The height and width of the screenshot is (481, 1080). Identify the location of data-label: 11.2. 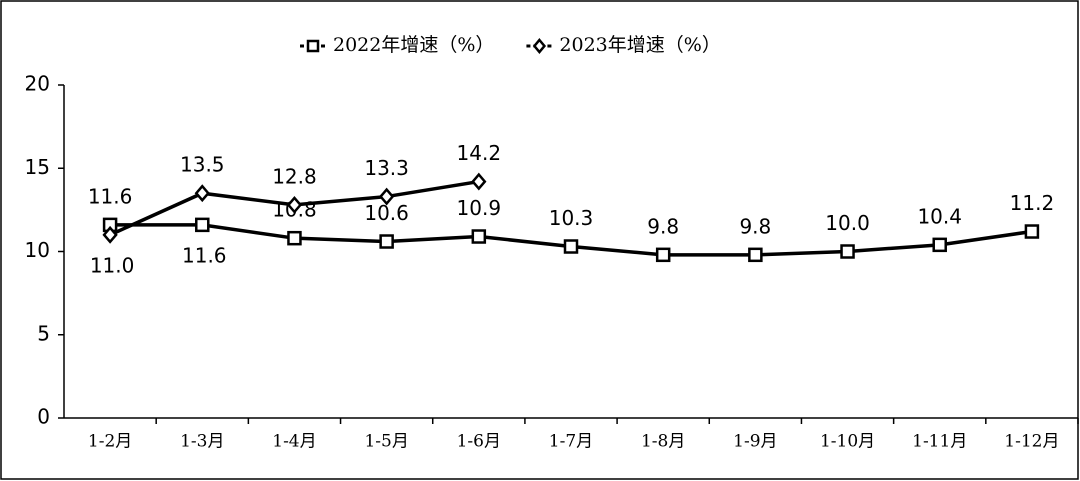
(1032, 203).